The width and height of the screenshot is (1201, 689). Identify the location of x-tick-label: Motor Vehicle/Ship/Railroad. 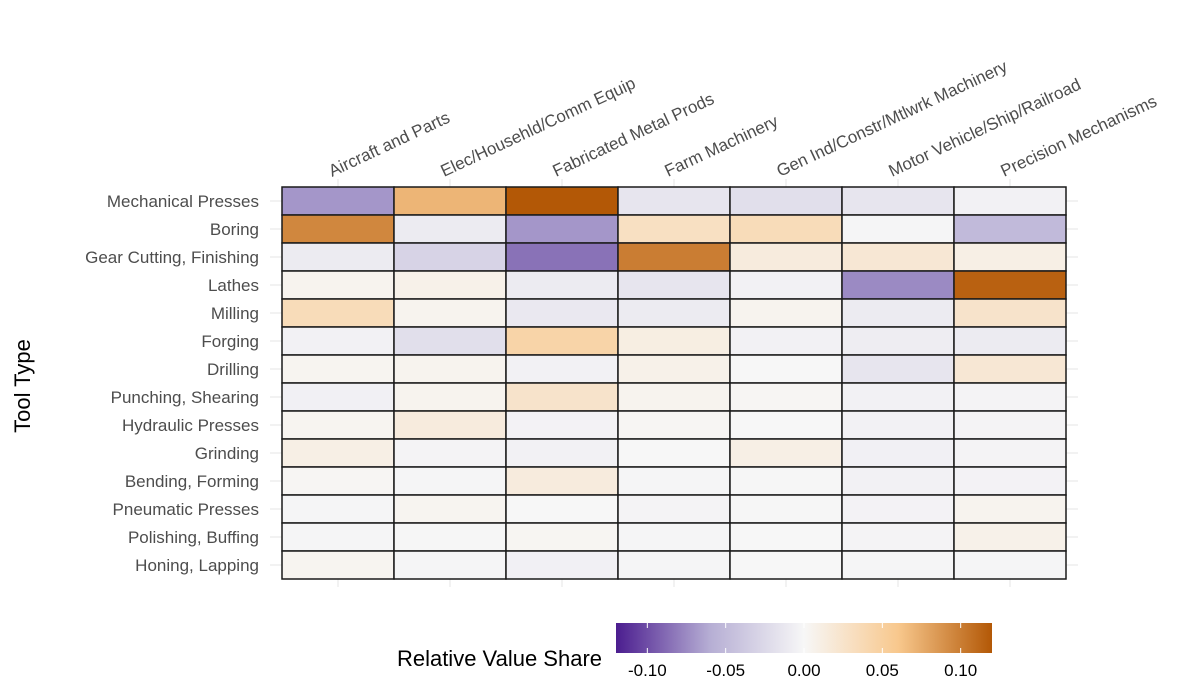
(985, 128).